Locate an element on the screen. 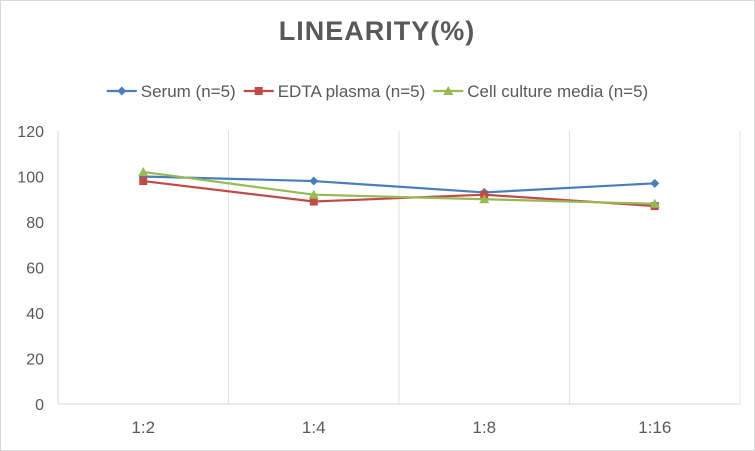 The height and width of the screenshot is (451, 755). legend-item: Cell culture media (n=5) is located at coordinates (540, 91).